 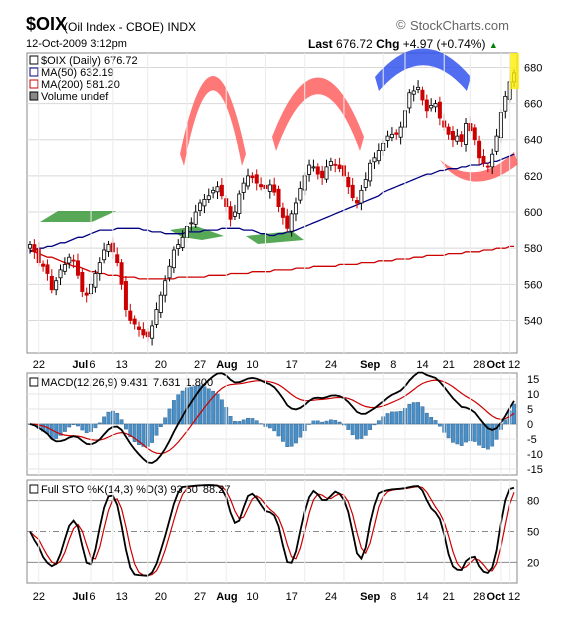 I want to click on ma200-line, so click(x=271, y=262).